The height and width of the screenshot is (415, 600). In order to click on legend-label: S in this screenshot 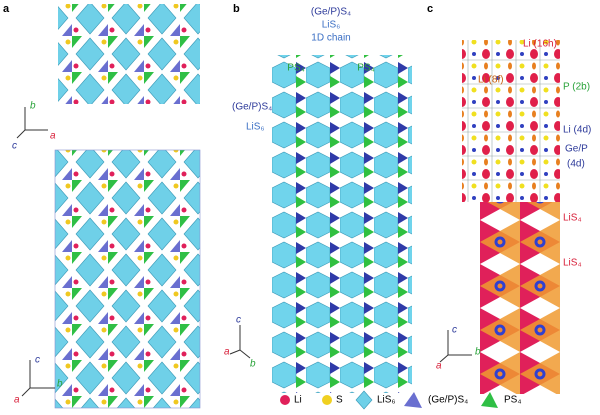, I will do `click(339, 400)`.